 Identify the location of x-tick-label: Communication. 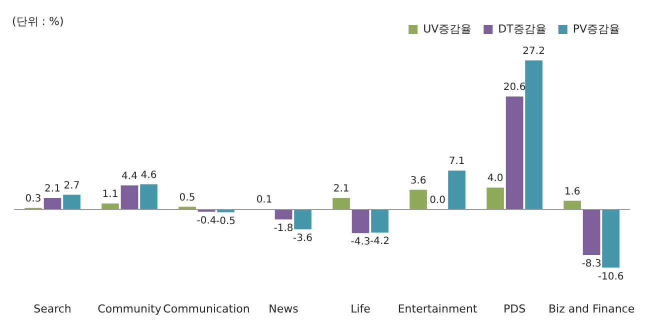
(206, 309).